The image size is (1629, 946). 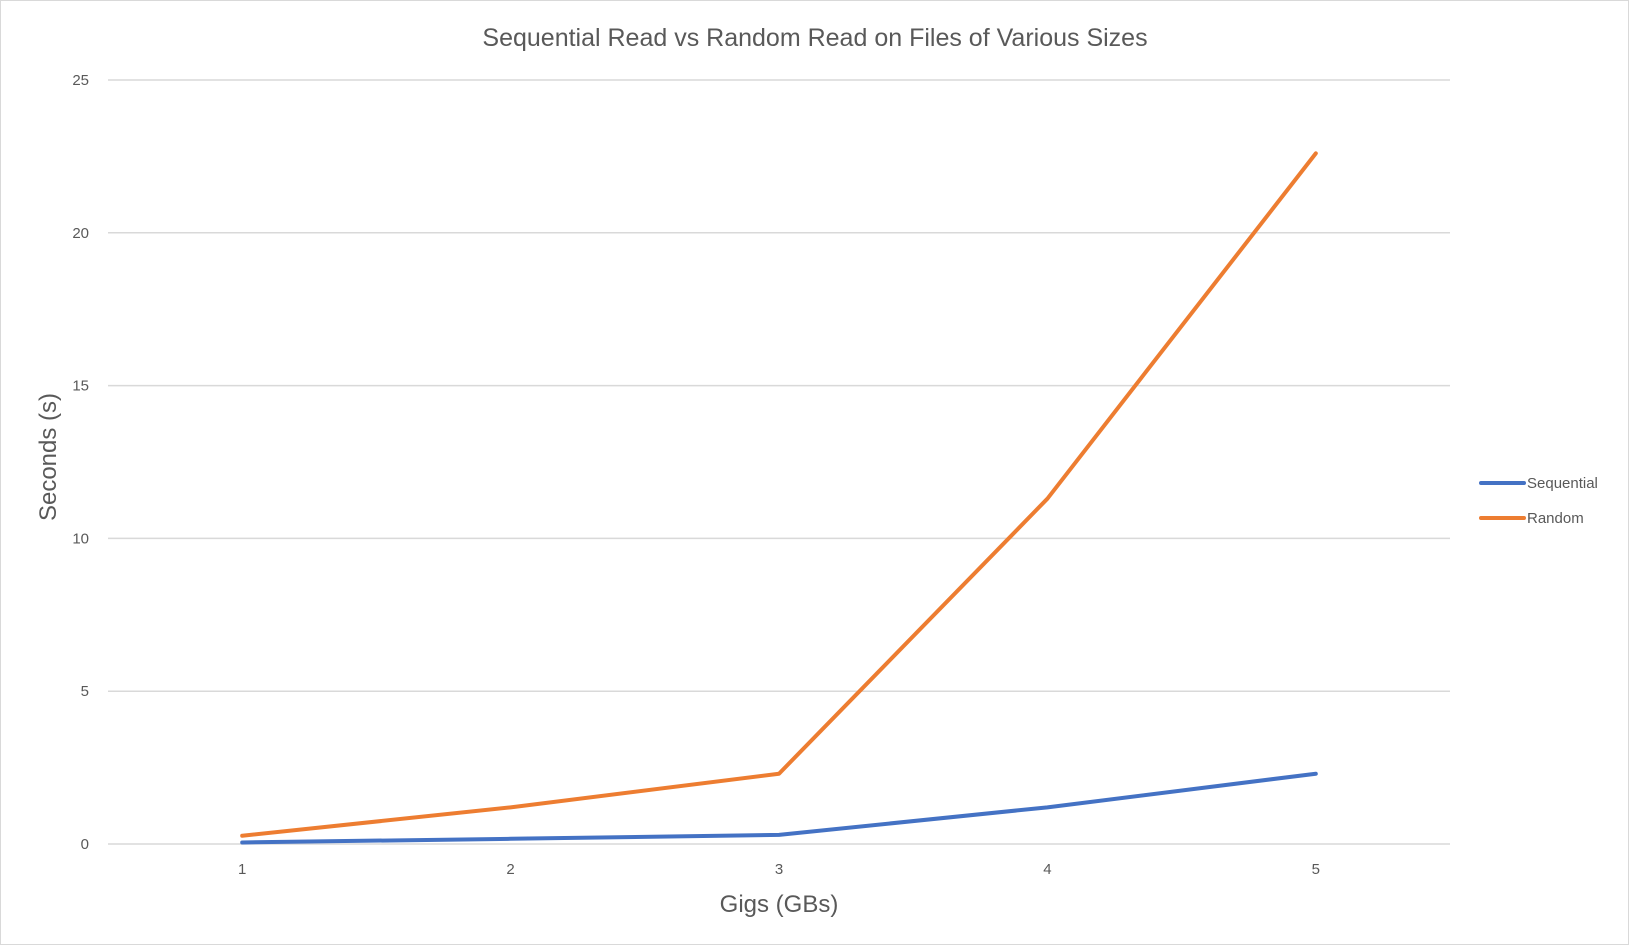 I want to click on legend: Sequential Random, so click(x=1538, y=501).